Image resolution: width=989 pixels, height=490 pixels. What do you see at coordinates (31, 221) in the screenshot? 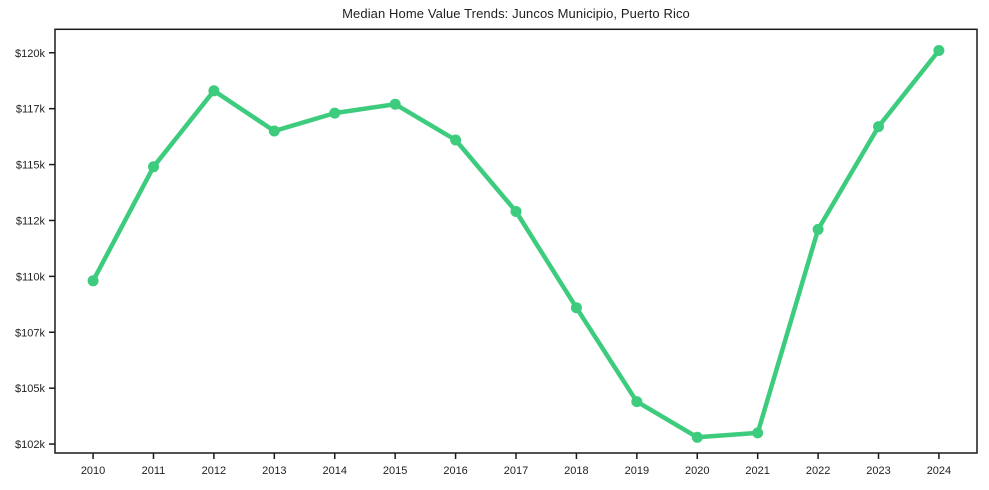
I see `y-tick-label: $112k` at bounding box center [31, 221].